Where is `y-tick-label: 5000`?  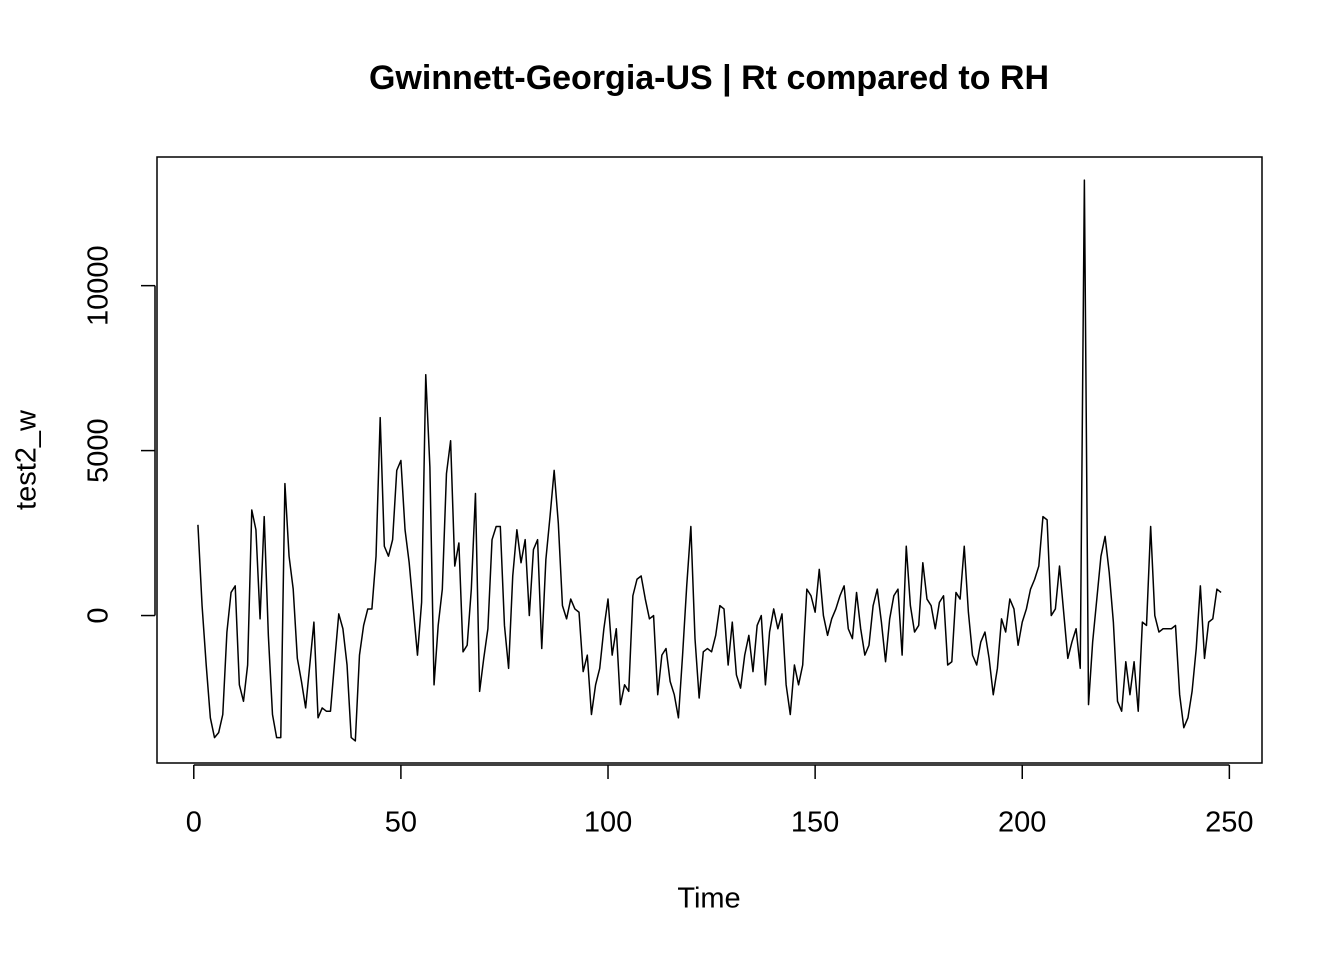 y-tick-label: 5000 is located at coordinates (99, 450).